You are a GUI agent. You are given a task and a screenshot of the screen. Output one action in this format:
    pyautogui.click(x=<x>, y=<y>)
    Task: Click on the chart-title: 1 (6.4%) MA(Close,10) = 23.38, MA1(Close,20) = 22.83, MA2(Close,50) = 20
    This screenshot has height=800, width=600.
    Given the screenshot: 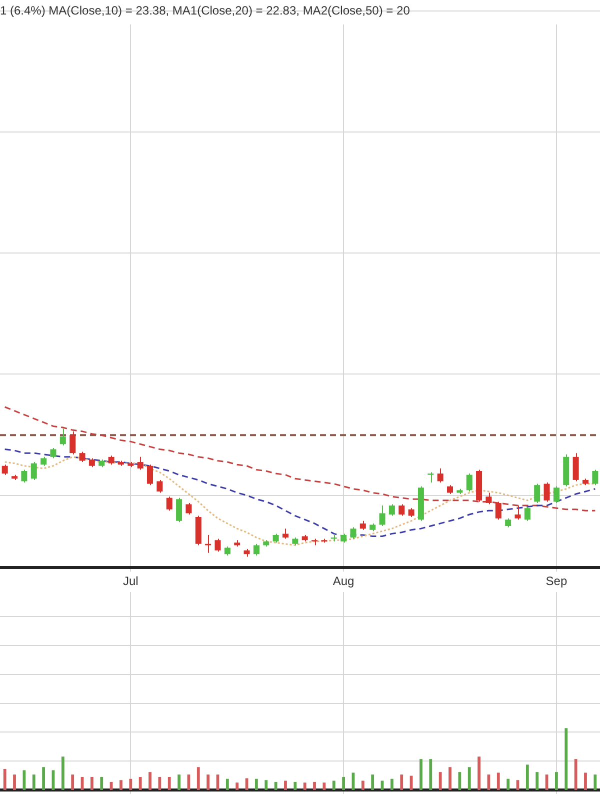 What is the action you would take?
    pyautogui.click(x=205, y=11)
    